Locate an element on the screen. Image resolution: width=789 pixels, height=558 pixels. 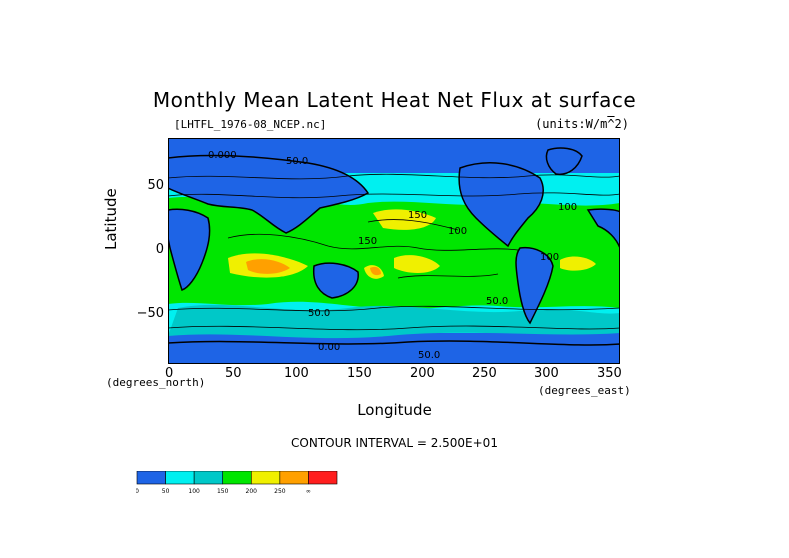
colorbar: 0 50 100 150 200 250 ∞ is located at coordinates (237, 483).